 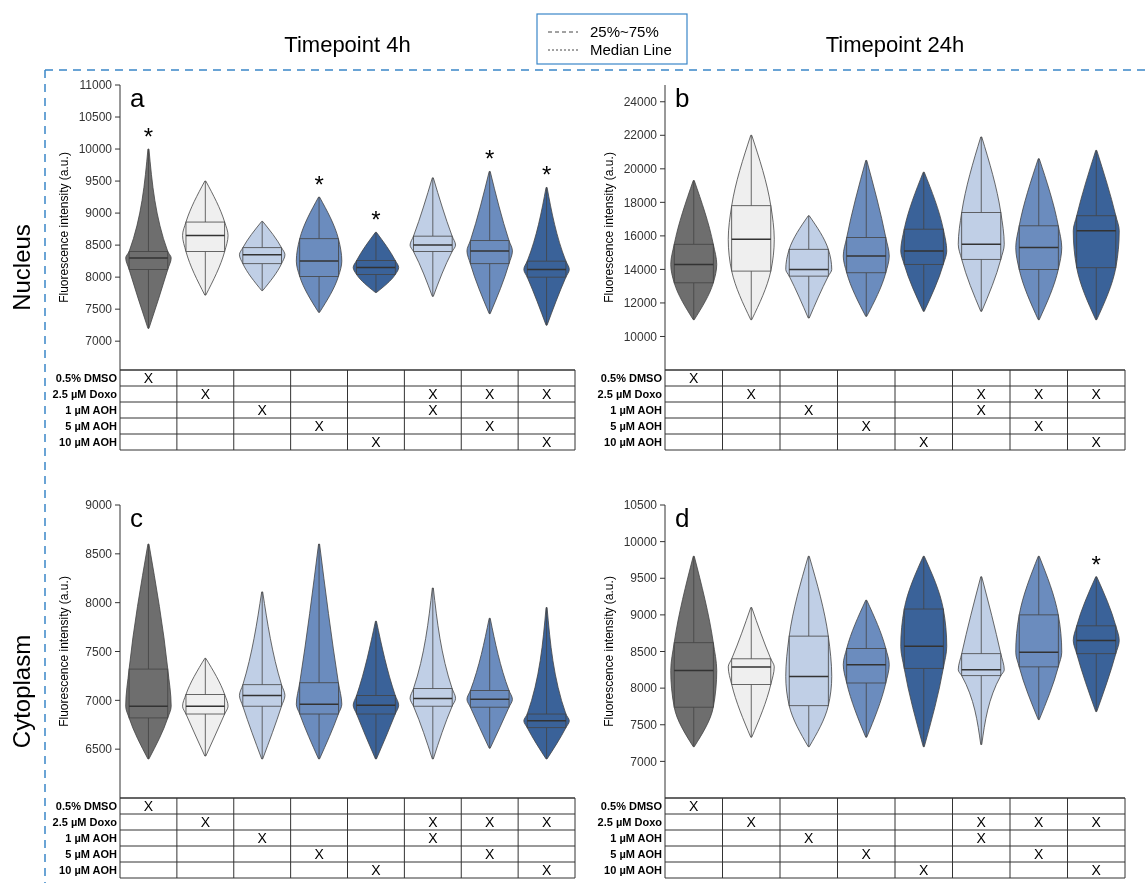 I want to click on y-tick-label: 16000, so click(x=640, y=236).